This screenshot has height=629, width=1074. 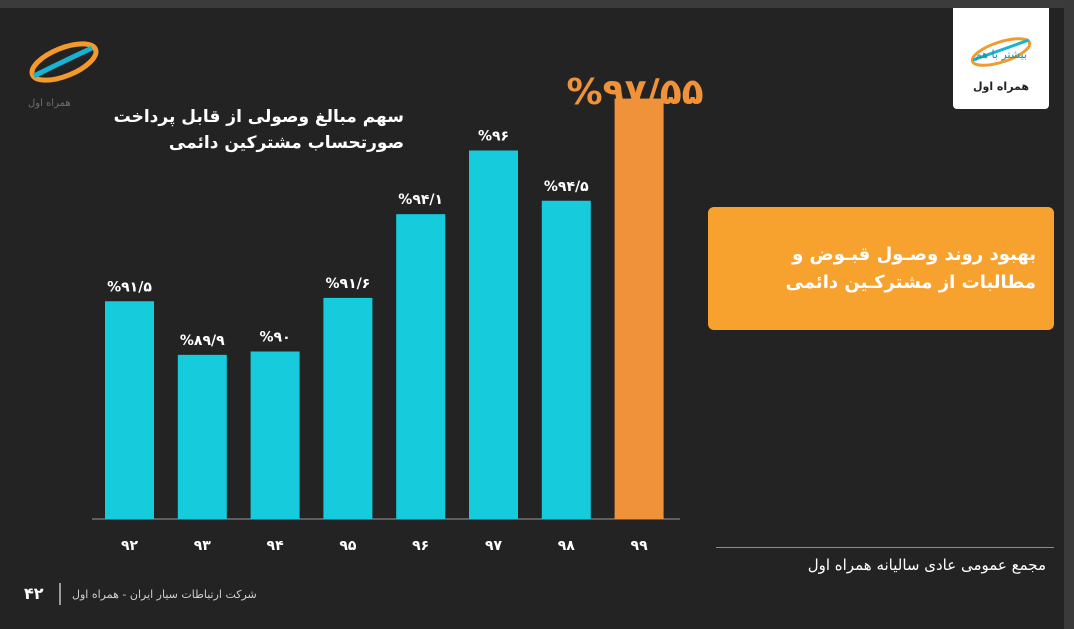 What do you see at coordinates (537, 4) in the screenshot?
I see `top-strip` at bounding box center [537, 4].